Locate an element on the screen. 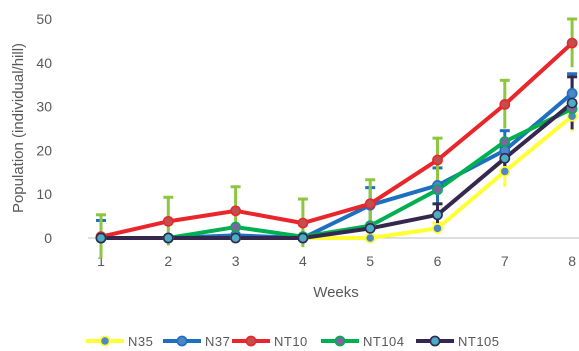  legend-label: NT10 is located at coordinates (291, 341).